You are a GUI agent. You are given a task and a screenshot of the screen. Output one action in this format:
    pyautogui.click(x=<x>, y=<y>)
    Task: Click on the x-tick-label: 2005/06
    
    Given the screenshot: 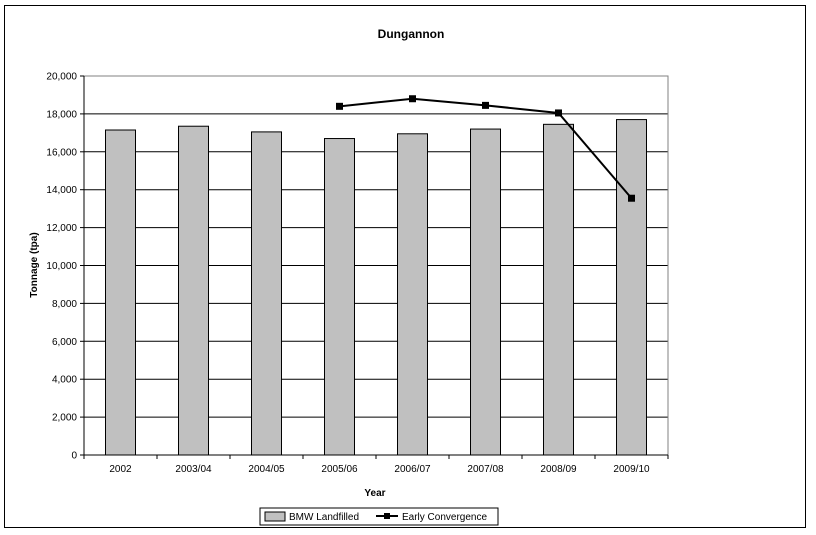 What is the action you would take?
    pyautogui.click(x=339, y=469)
    